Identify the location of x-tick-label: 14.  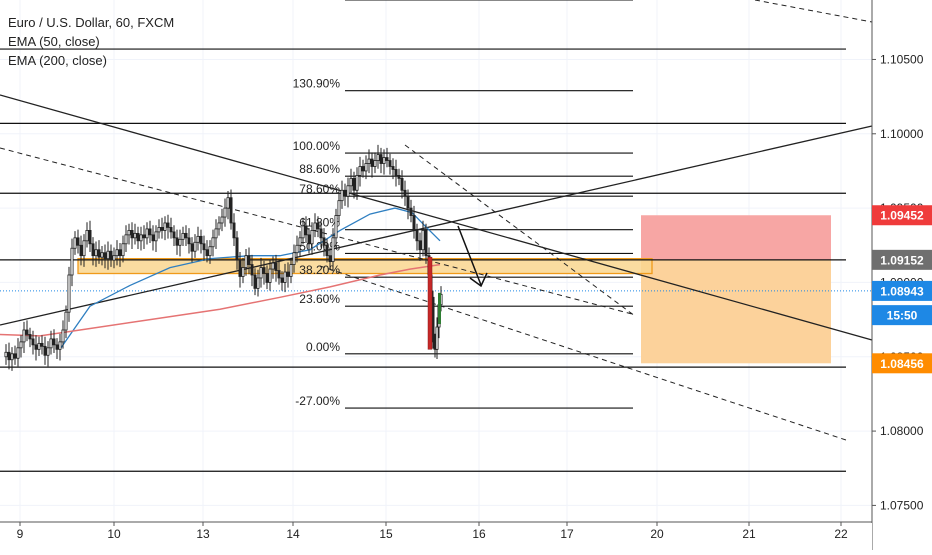
(293, 534).